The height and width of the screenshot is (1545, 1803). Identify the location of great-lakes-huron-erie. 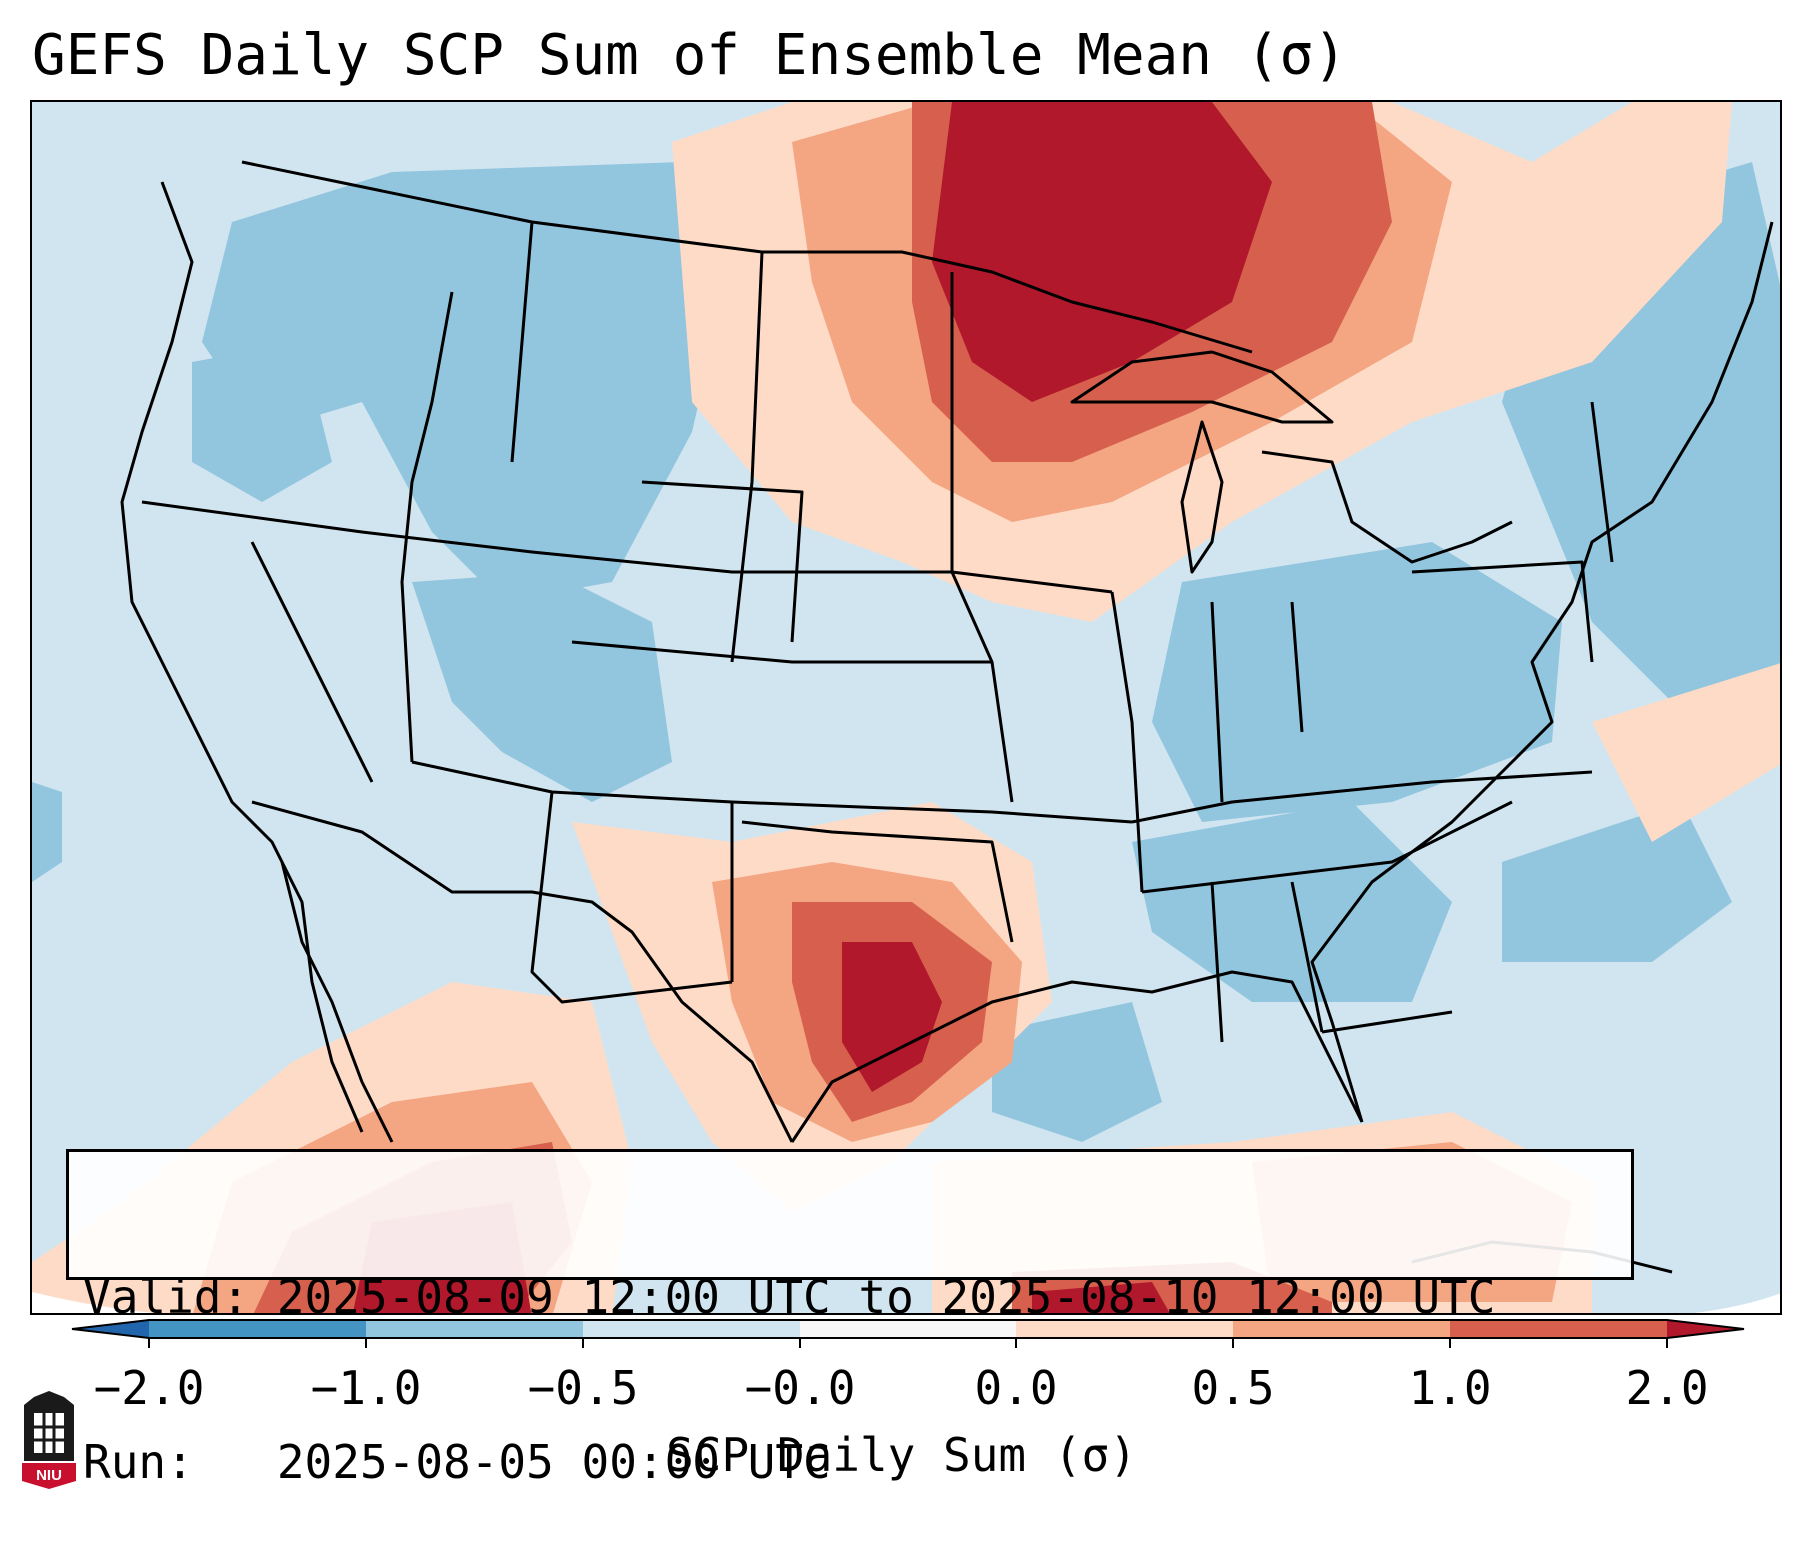
(1387, 507).